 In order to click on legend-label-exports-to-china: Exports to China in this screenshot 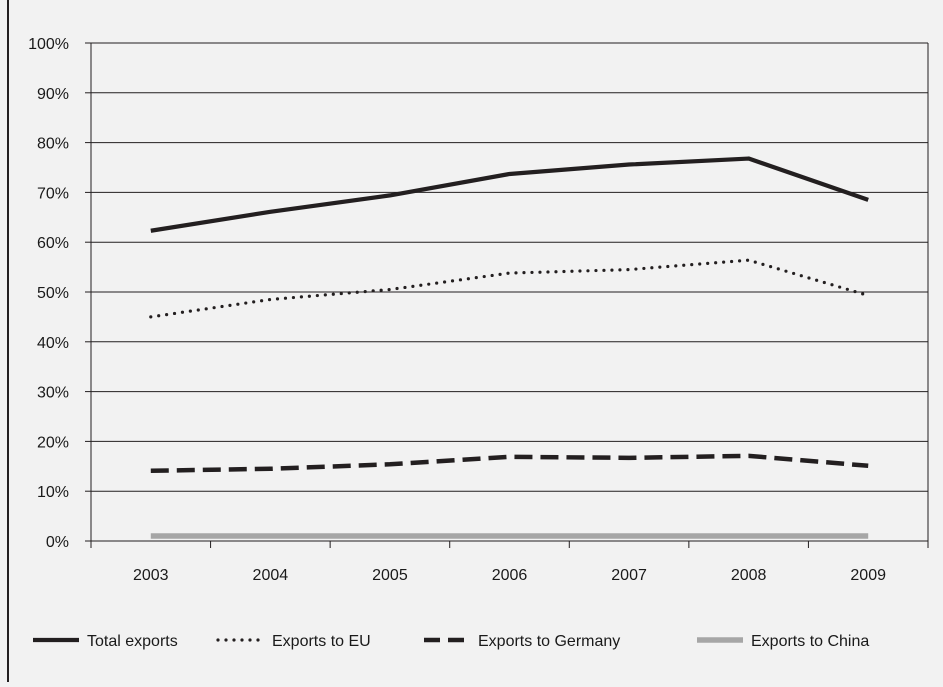, I will do `click(810, 641)`.